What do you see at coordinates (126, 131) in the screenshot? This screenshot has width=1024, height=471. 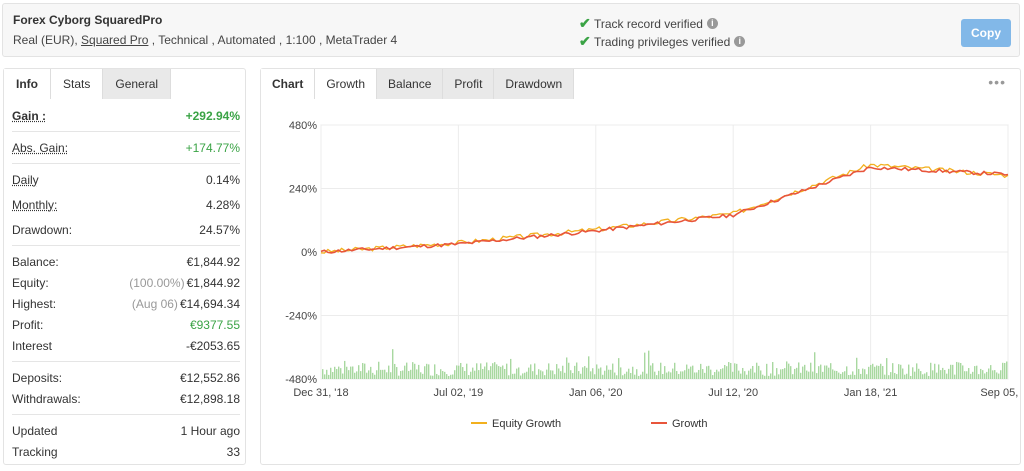 I see `divider` at bounding box center [126, 131].